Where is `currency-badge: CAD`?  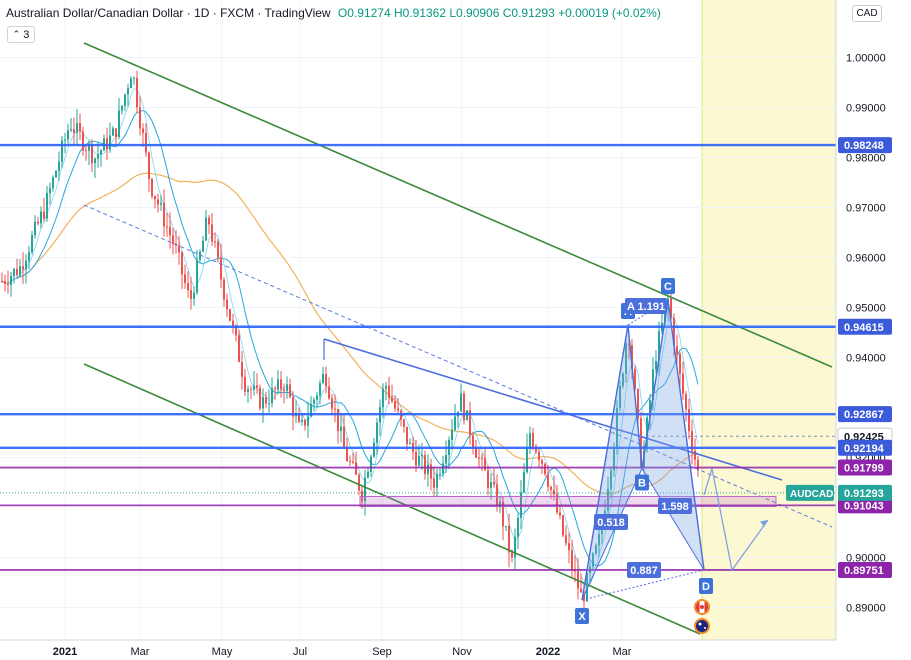 currency-badge: CAD is located at coordinates (867, 13).